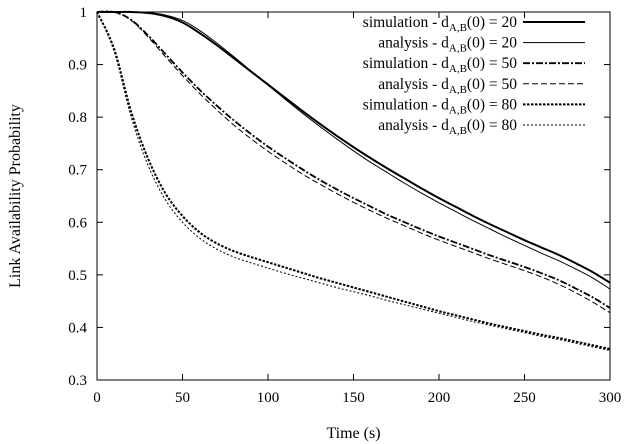 This screenshot has height=444, width=626. What do you see at coordinates (439, 398) in the screenshot?
I see `x-tick-label: 200` at bounding box center [439, 398].